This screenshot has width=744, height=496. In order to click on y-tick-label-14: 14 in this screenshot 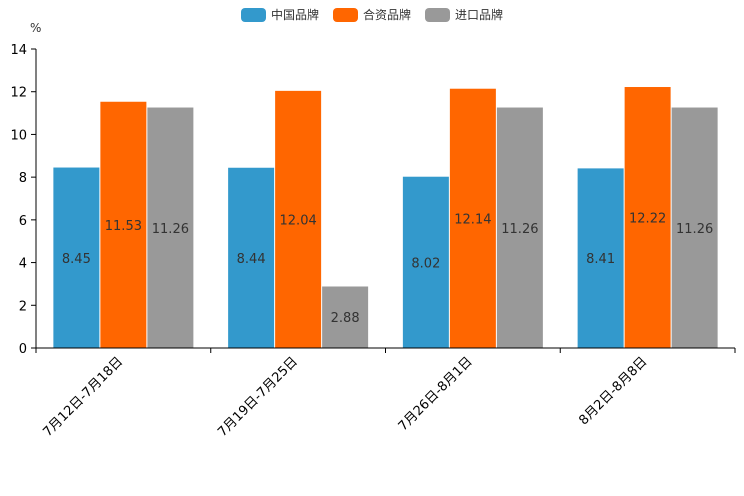, I will do `click(18, 50)`.